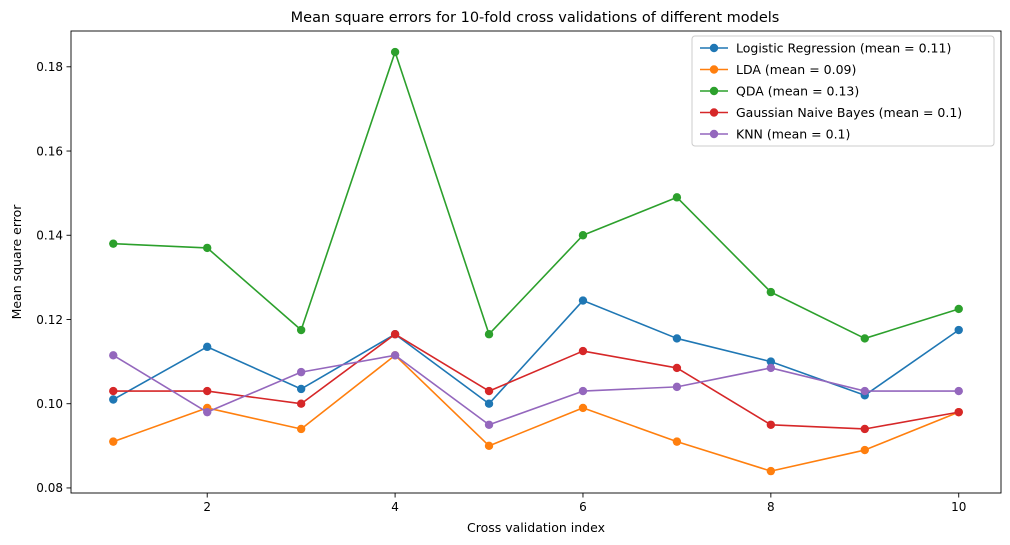  I want to click on x-tick-label: 8, so click(771, 507).